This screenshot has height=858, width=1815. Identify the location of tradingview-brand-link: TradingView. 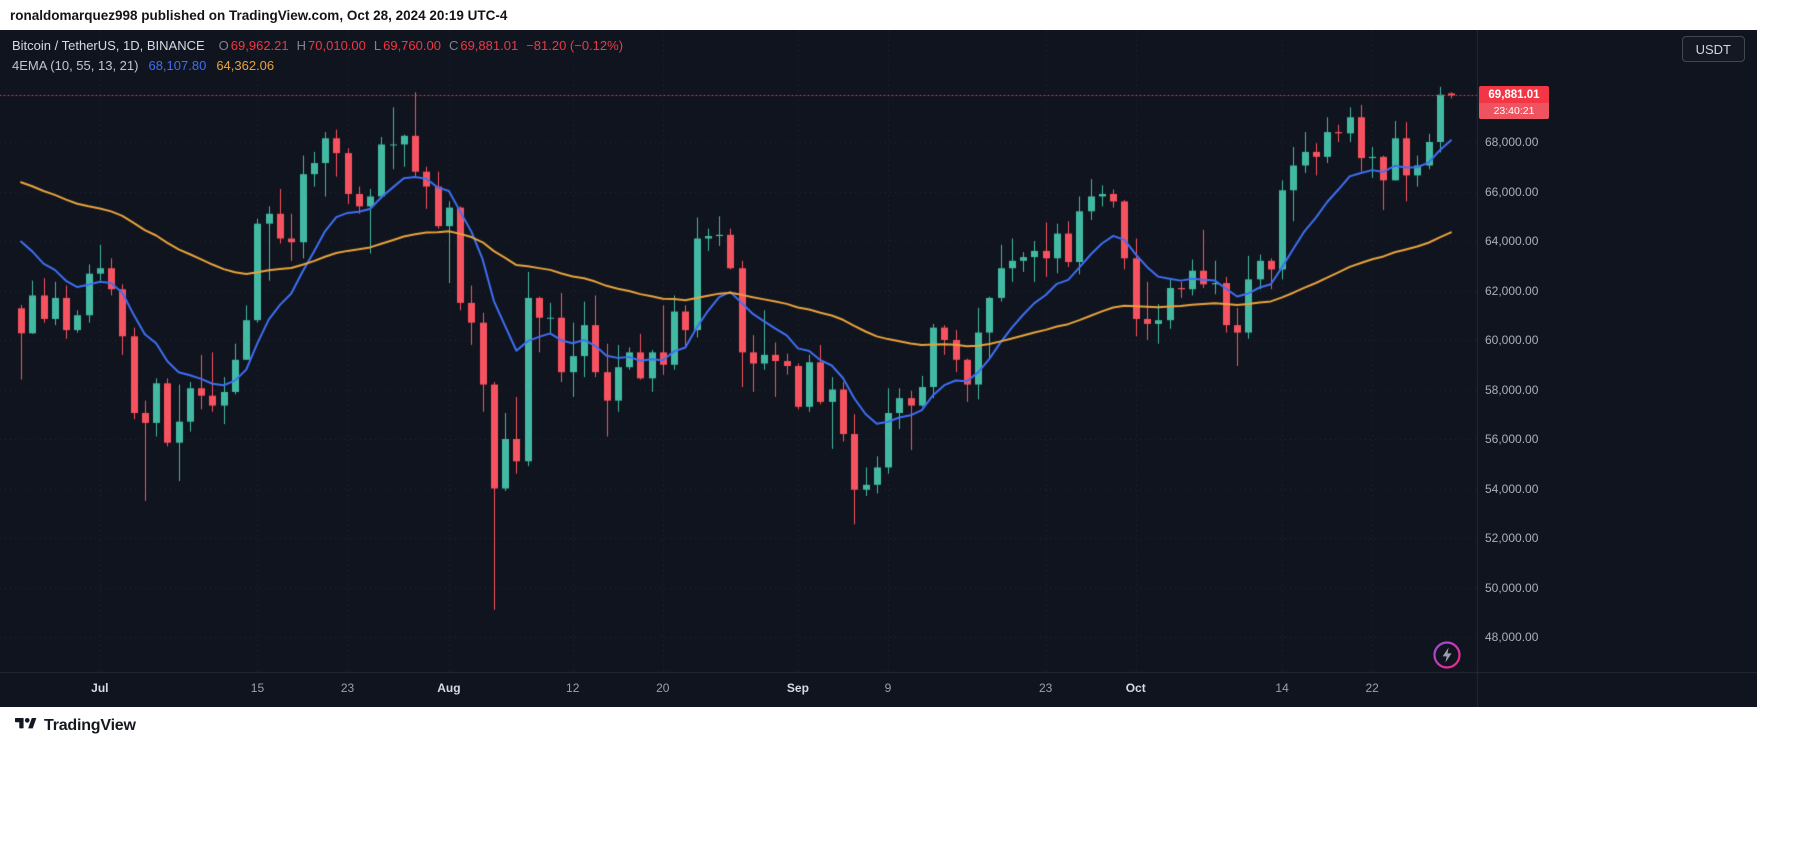
(75, 726).